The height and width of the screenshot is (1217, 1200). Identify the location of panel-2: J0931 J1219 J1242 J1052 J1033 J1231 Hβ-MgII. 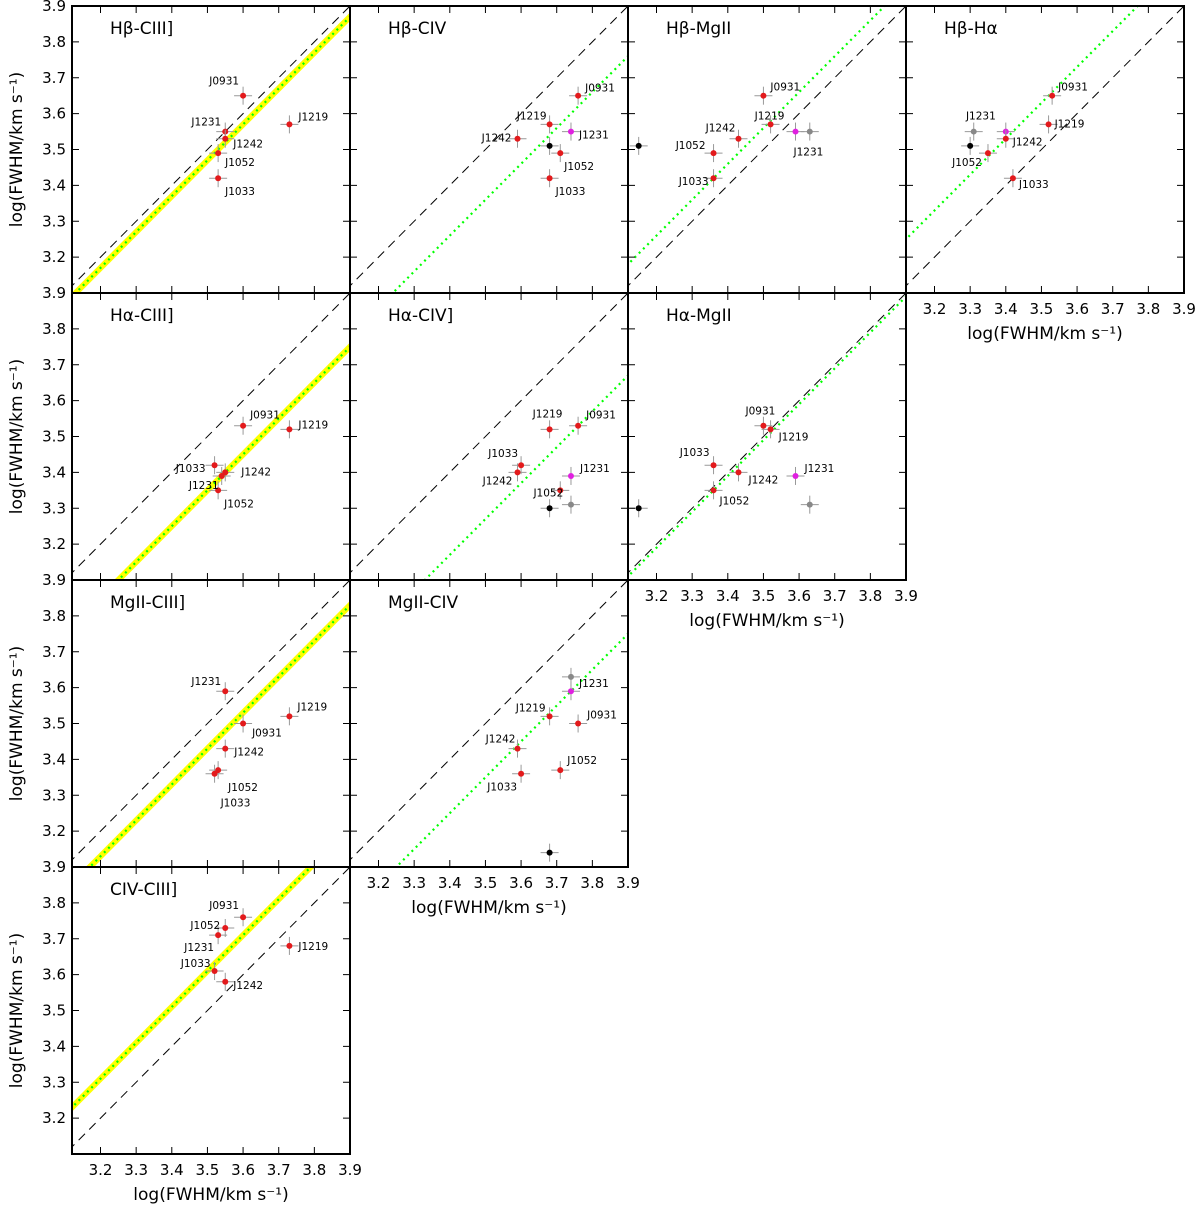
(767, 149).